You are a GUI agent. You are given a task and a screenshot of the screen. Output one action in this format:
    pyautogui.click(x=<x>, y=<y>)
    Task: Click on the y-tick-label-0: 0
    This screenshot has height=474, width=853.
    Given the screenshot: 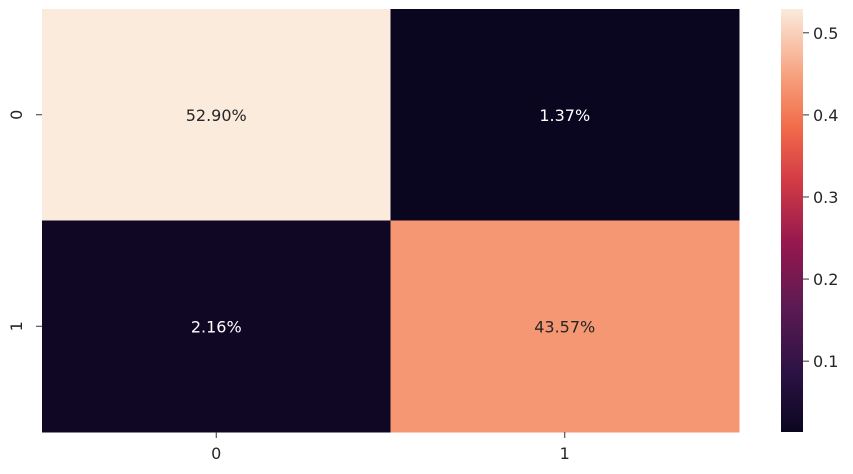 What is the action you would take?
    pyautogui.click(x=16, y=115)
    